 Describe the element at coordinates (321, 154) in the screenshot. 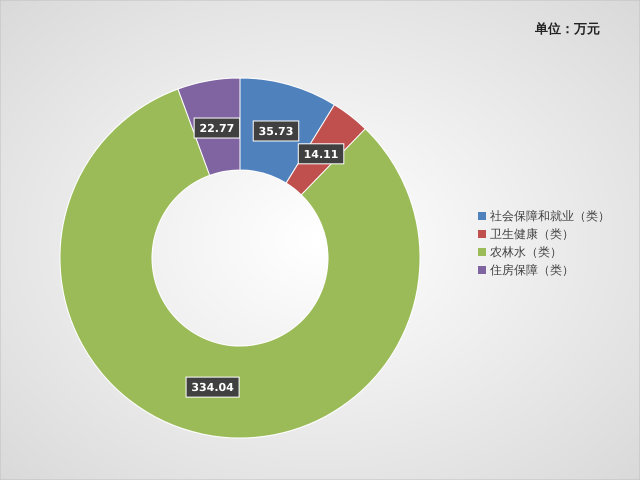

I see `data-label: 14.11` at that location.